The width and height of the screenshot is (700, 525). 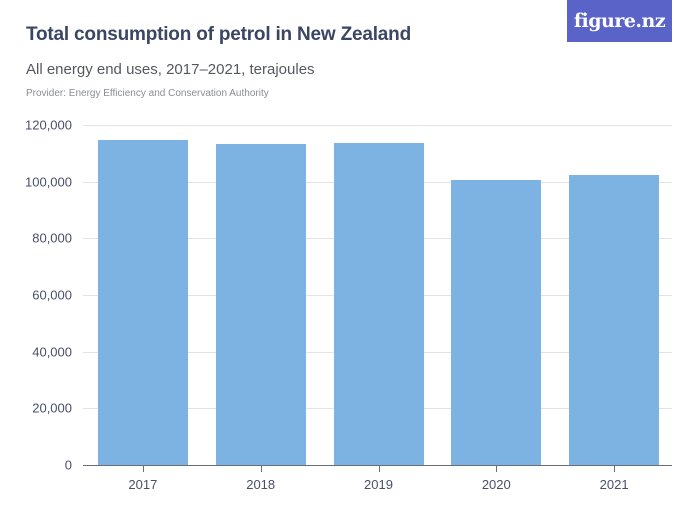 What do you see at coordinates (52, 408) in the screenshot?
I see `y-tick-label: 20,000` at bounding box center [52, 408].